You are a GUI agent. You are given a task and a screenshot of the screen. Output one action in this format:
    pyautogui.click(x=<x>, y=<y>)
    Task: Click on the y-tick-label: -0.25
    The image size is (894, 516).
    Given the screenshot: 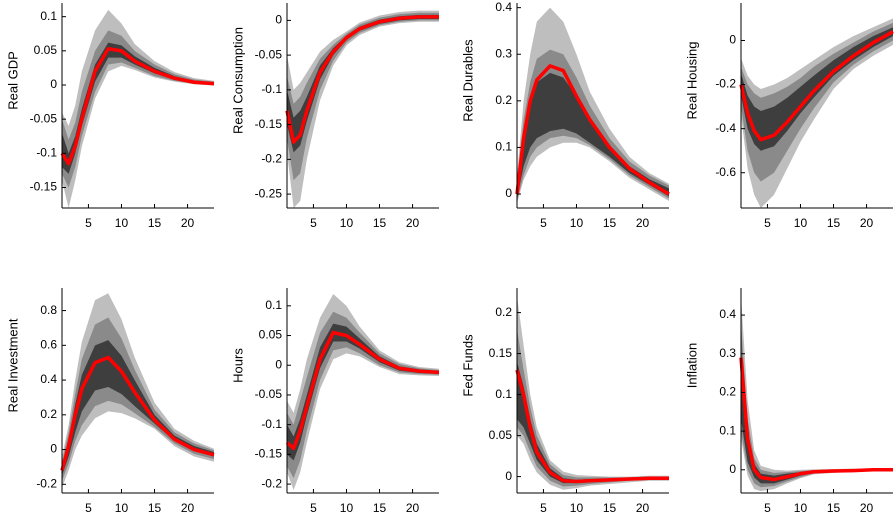 What is the action you would take?
    pyautogui.click(x=269, y=193)
    